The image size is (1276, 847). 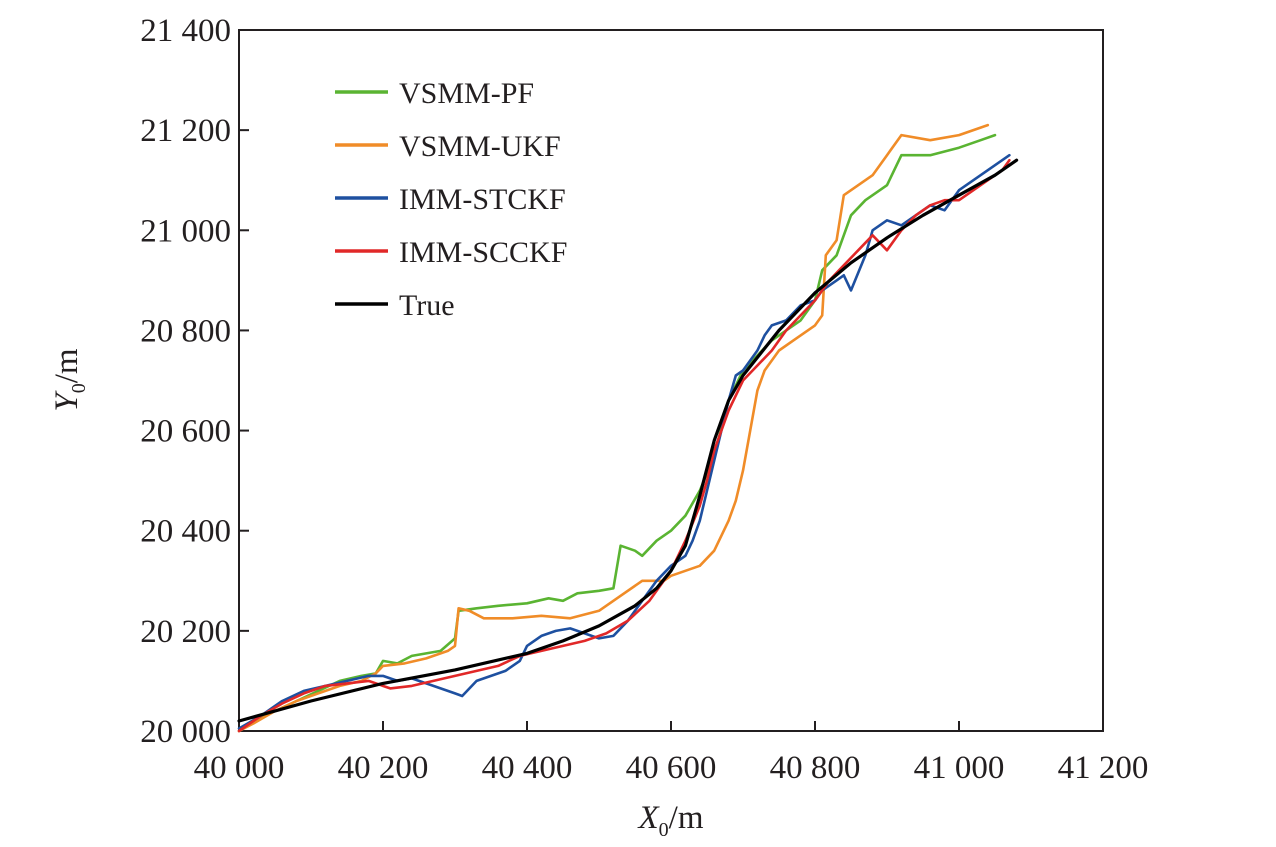 What do you see at coordinates (815, 768) in the screenshot?
I see `x-tick-label: 40 800` at bounding box center [815, 768].